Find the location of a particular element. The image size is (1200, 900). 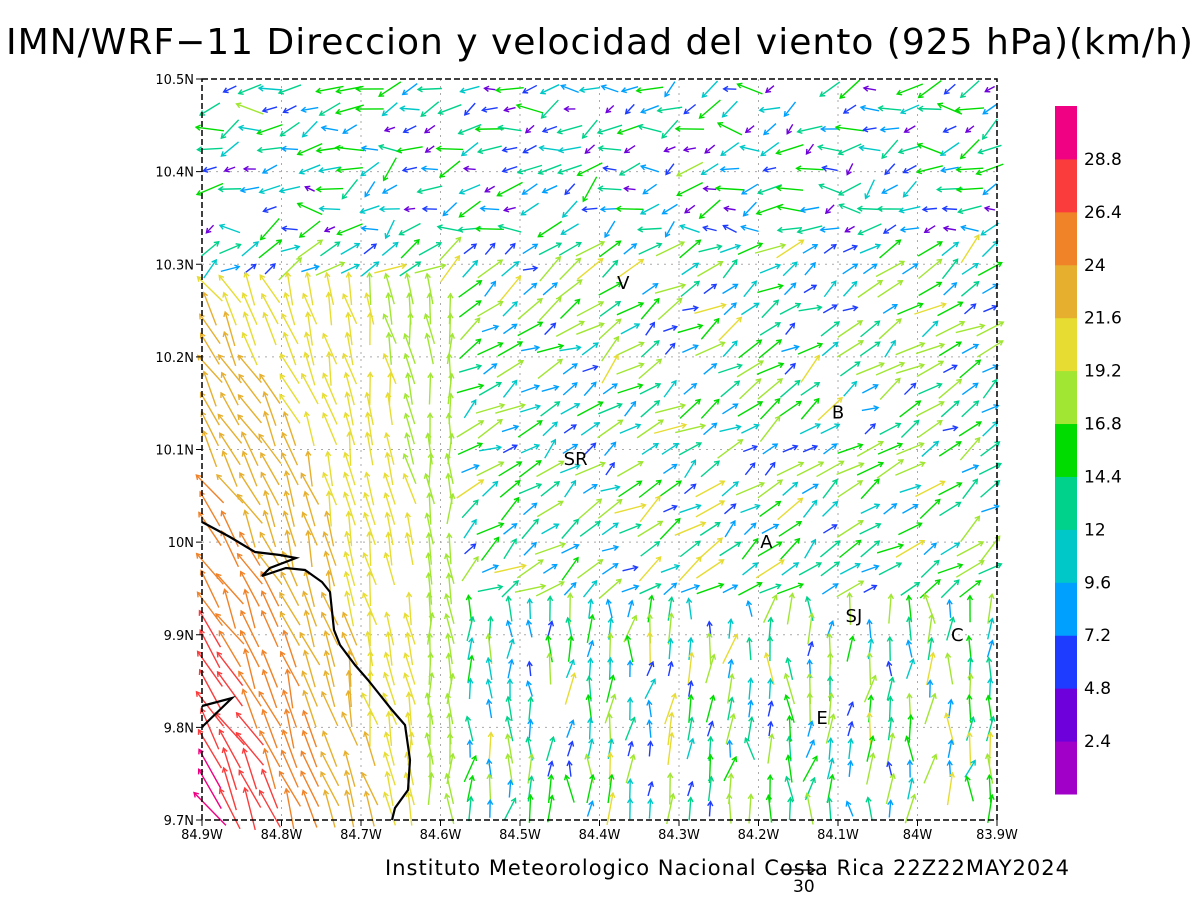

x-tick-label: 84.3W is located at coordinates (679, 835).